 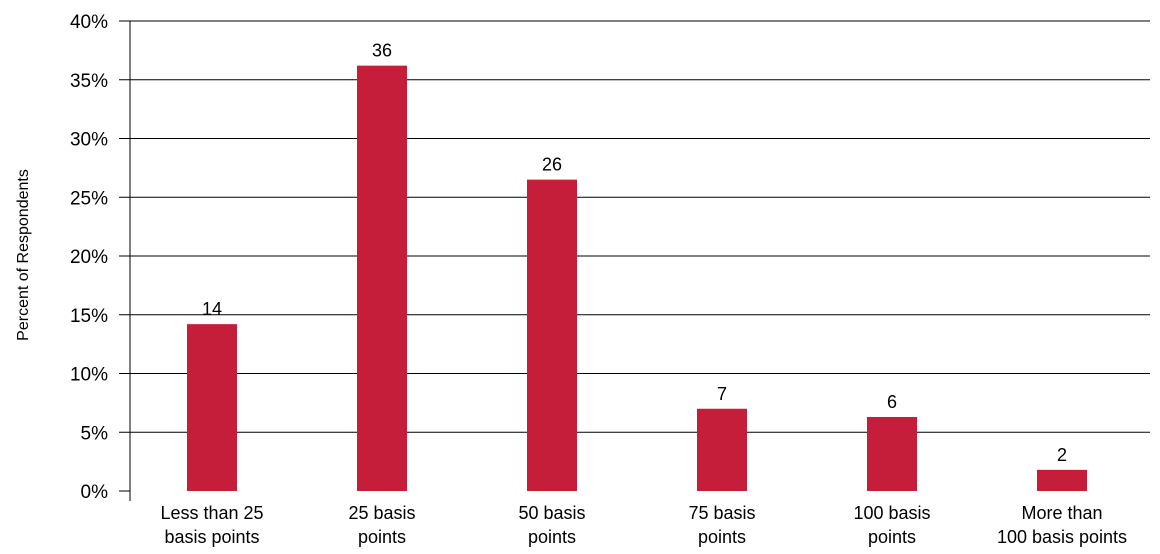 I want to click on y-tick-label: 5%, so click(x=95, y=433).